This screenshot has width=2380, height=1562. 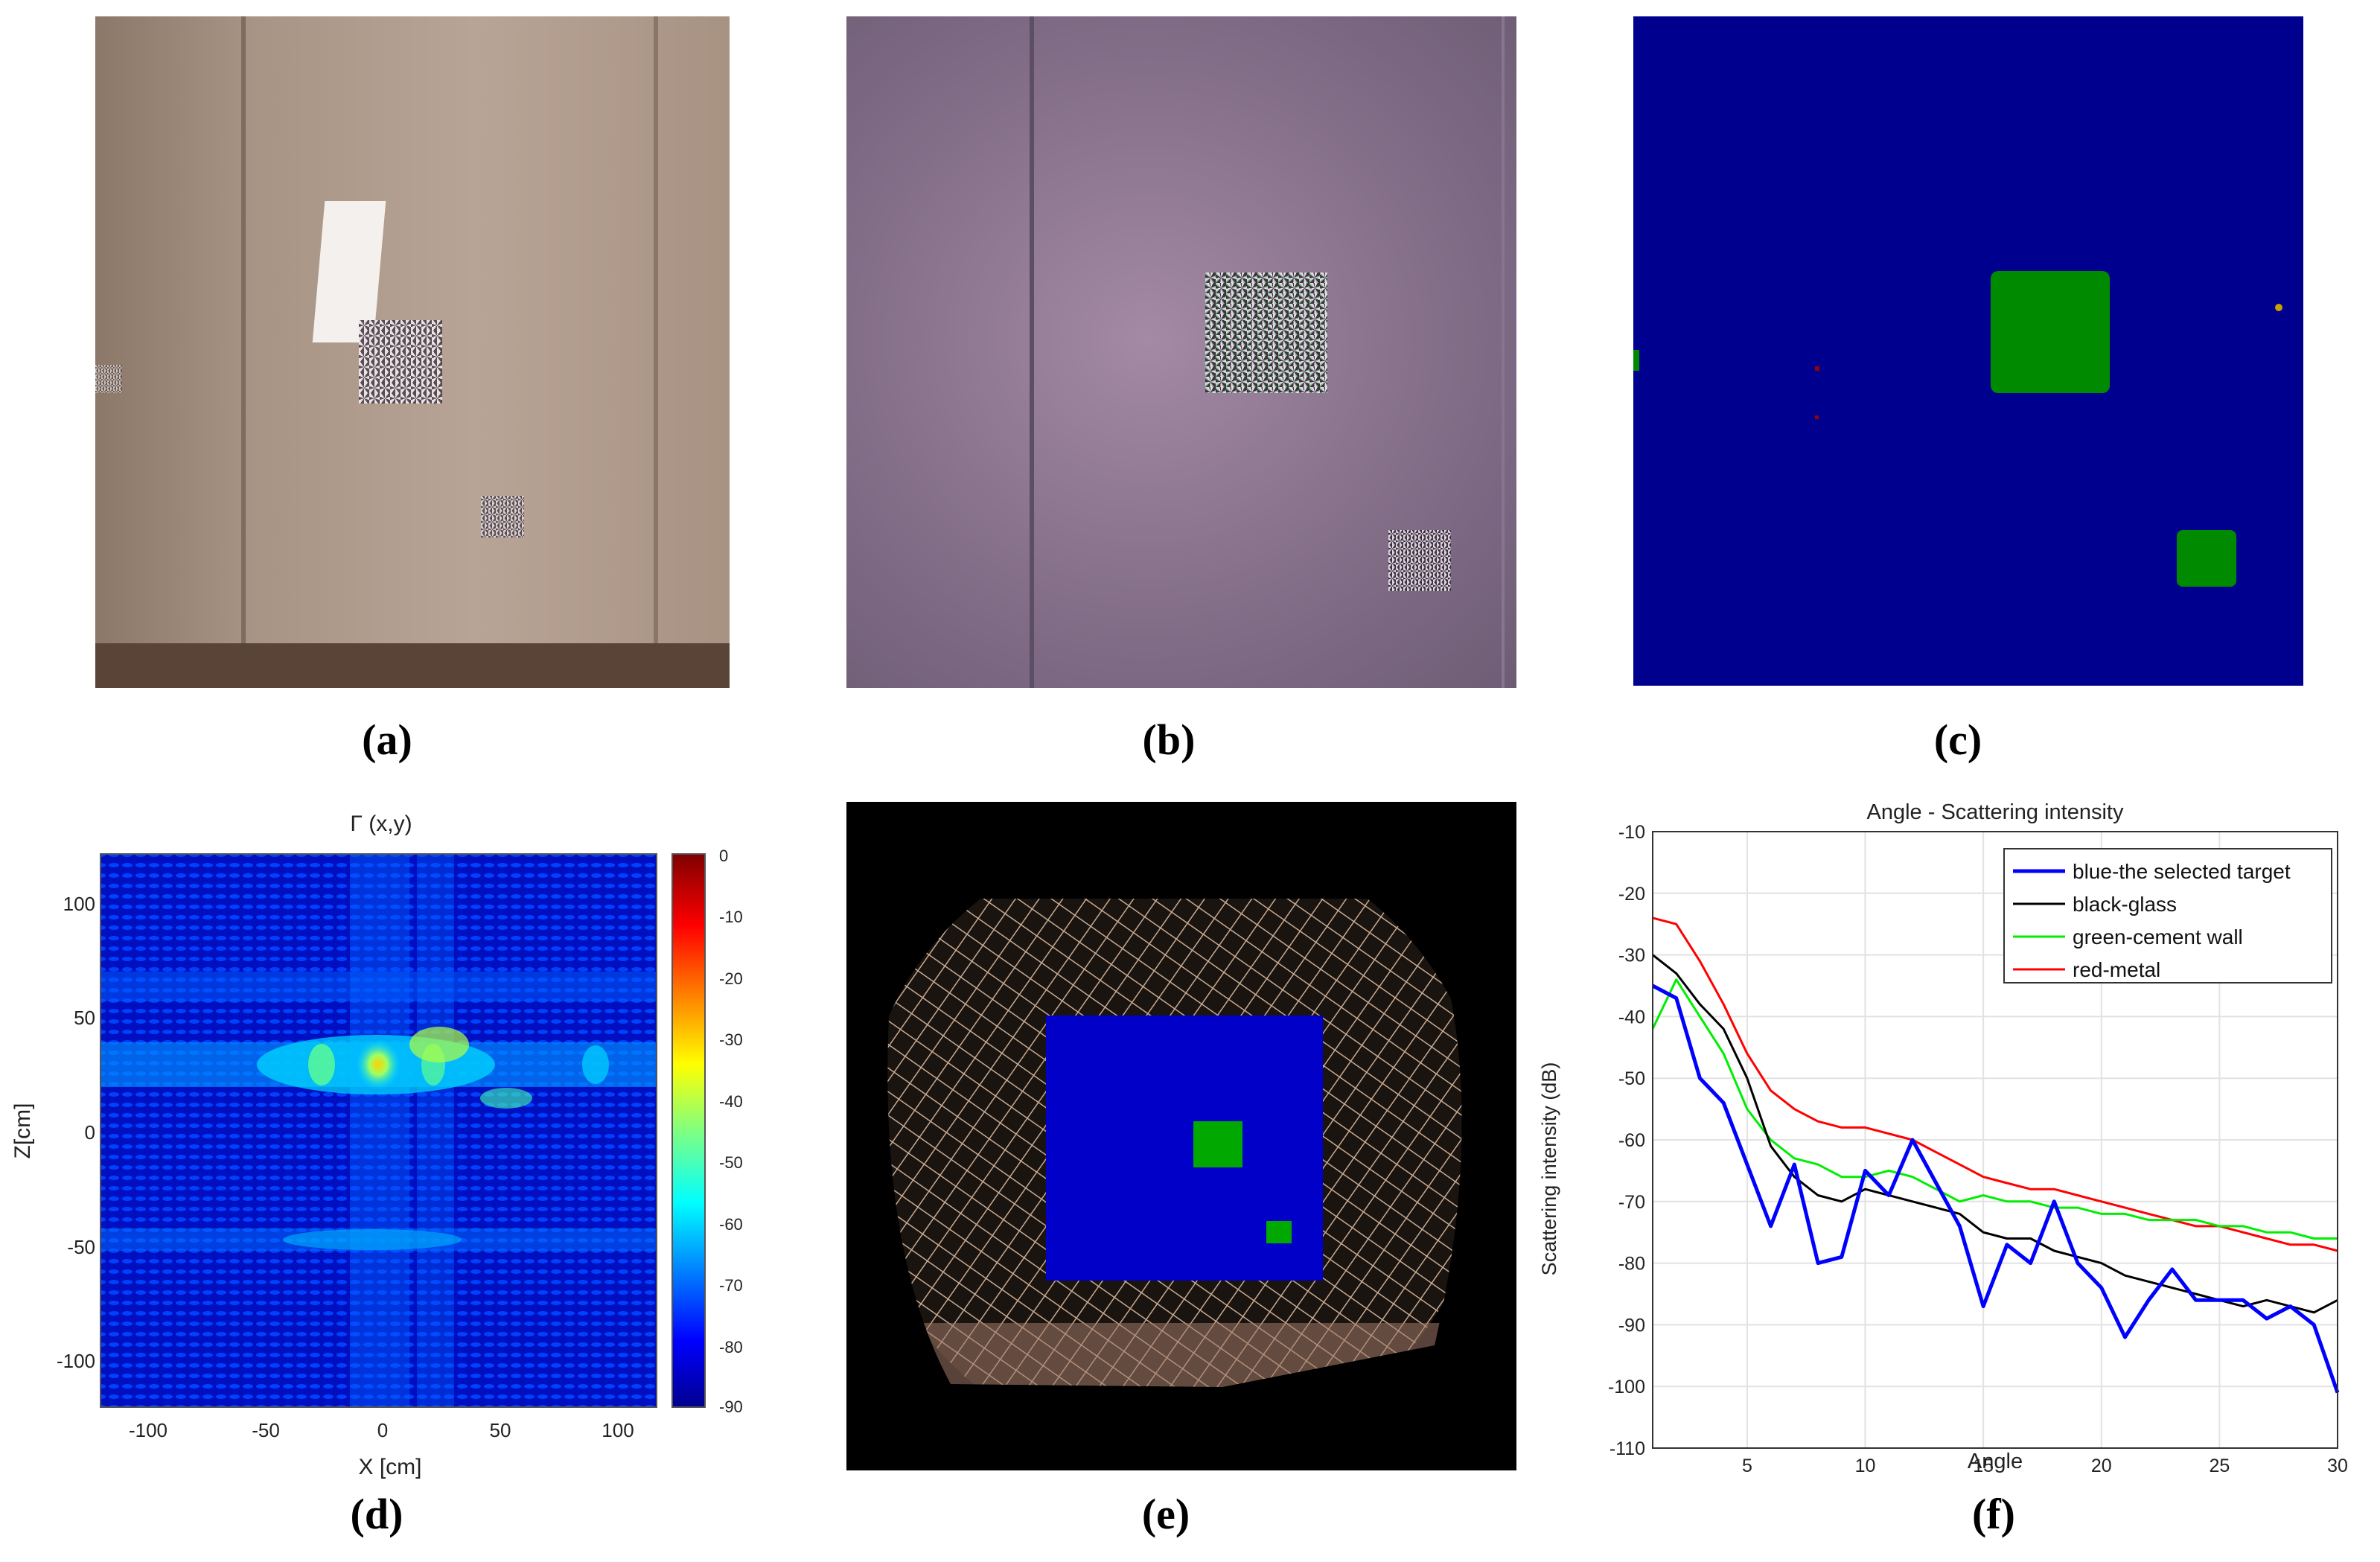 What do you see at coordinates (2278, 307) in the screenshot?
I see `dot-yellow` at bounding box center [2278, 307].